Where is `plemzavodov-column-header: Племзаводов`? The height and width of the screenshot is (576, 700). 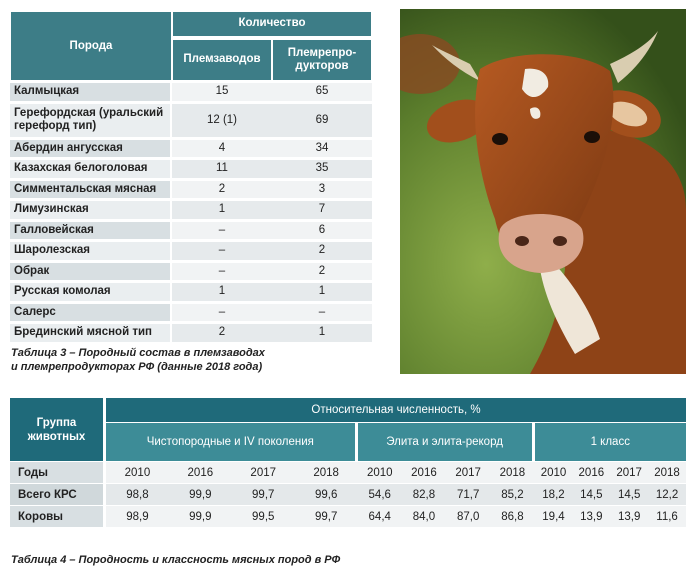
plemzavodov-column-header: Племзаводов is located at coordinates (222, 59).